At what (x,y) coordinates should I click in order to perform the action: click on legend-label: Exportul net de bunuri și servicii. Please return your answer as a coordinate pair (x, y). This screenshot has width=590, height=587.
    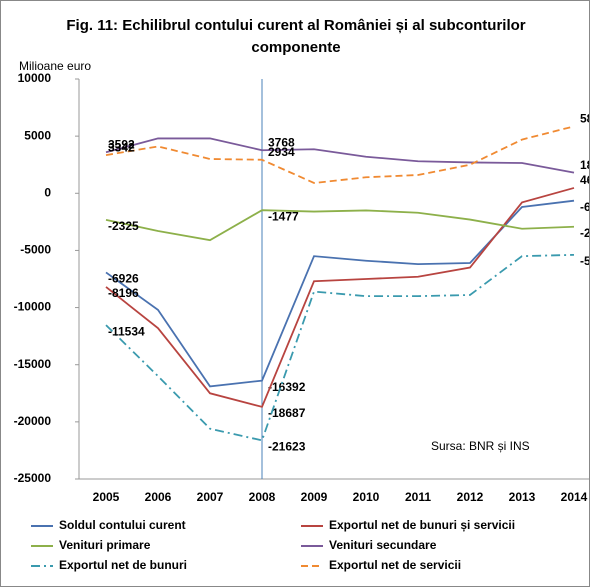
    Looking at the image, I should click on (422, 525).